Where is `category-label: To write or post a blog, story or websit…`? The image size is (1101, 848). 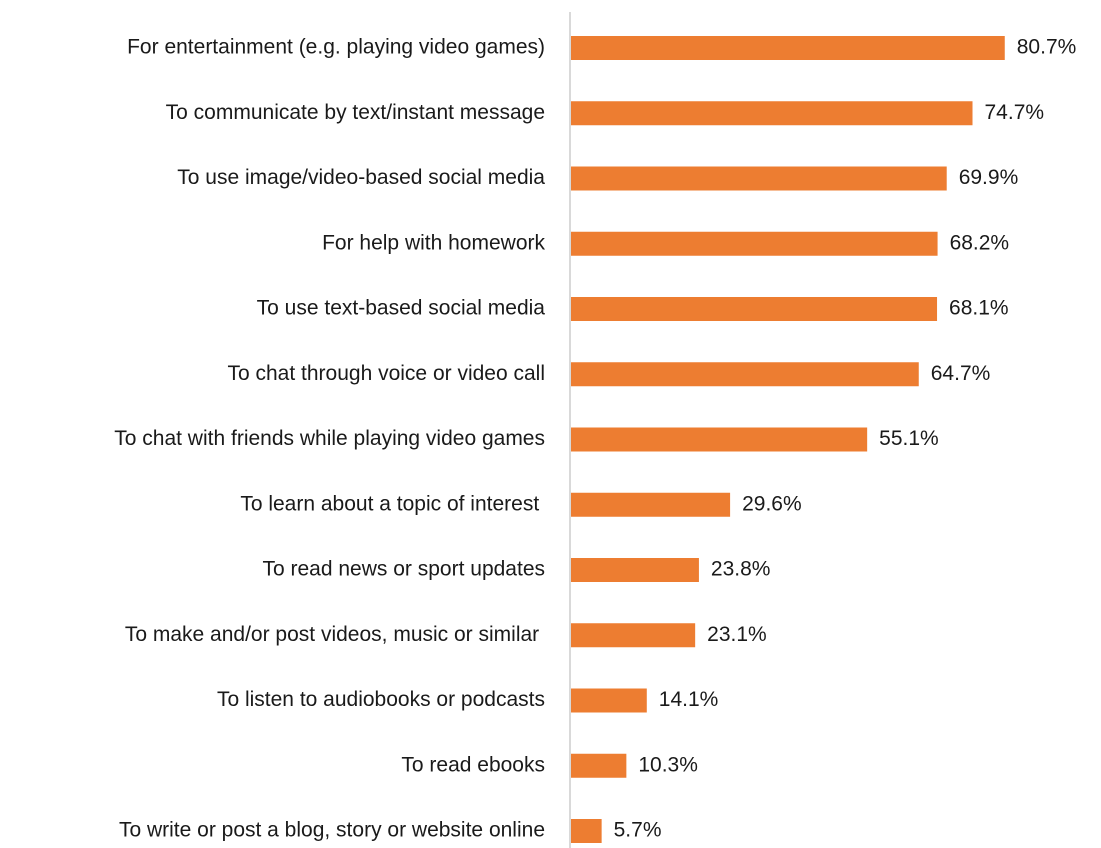
category-label: To write or post a blog, story or websit… is located at coordinates (332, 830).